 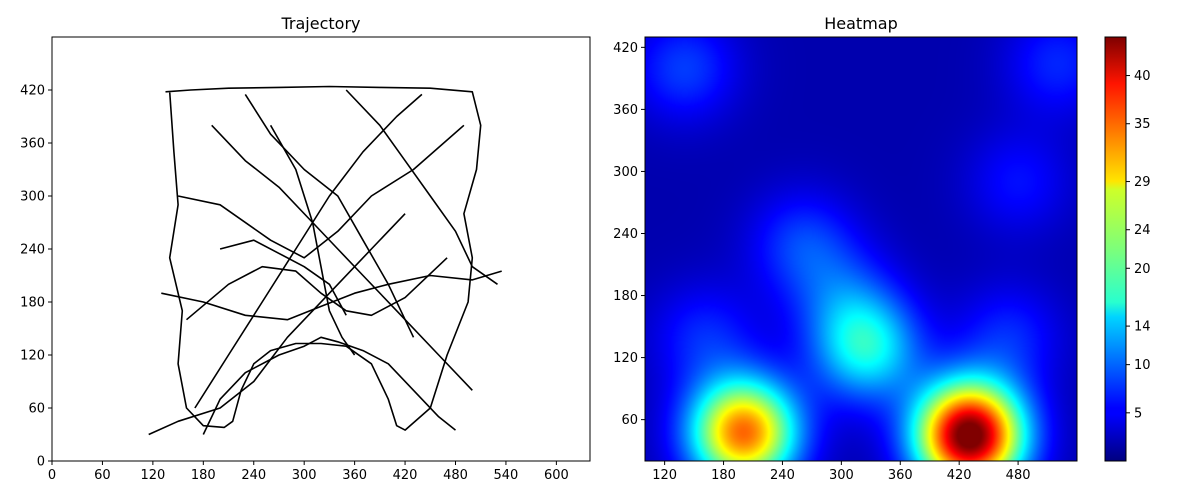 I want to click on colorbar: 5 10 14 20 24 29 35 40, so click(x=1127, y=249).